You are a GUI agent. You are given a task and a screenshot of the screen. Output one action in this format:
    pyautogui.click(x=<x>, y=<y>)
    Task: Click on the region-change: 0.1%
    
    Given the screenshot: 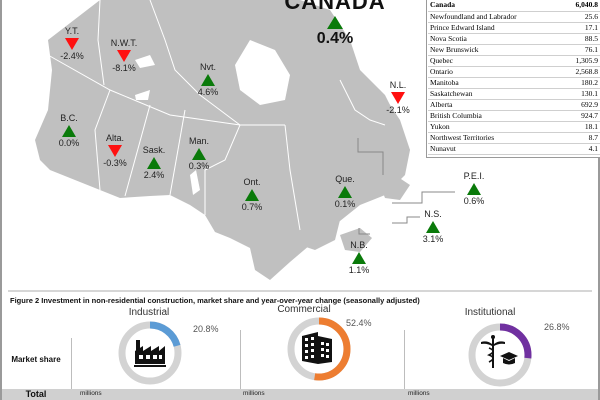 What is the action you would take?
    pyautogui.click(x=345, y=204)
    